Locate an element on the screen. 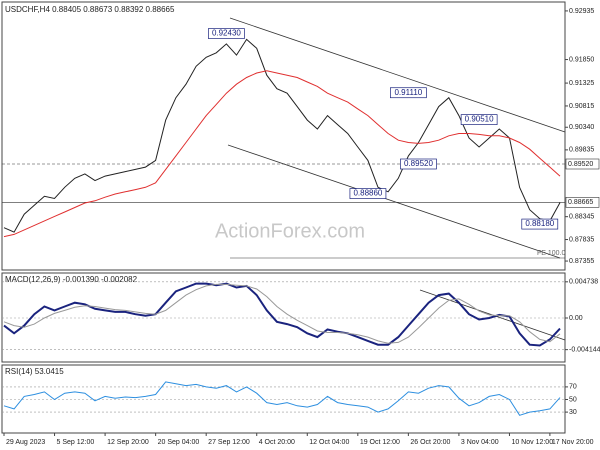  x-tick-label: 29 Aug 2023 is located at coordinates (25, 442).